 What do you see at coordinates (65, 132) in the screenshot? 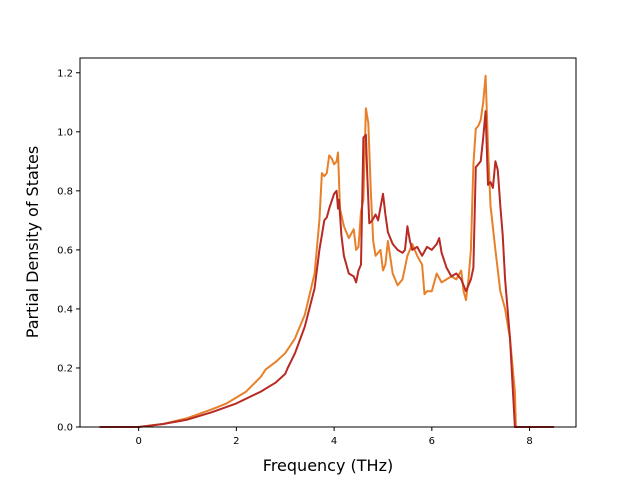
I see `y-tick-label: 1.0` at bounding box center [65, 132].